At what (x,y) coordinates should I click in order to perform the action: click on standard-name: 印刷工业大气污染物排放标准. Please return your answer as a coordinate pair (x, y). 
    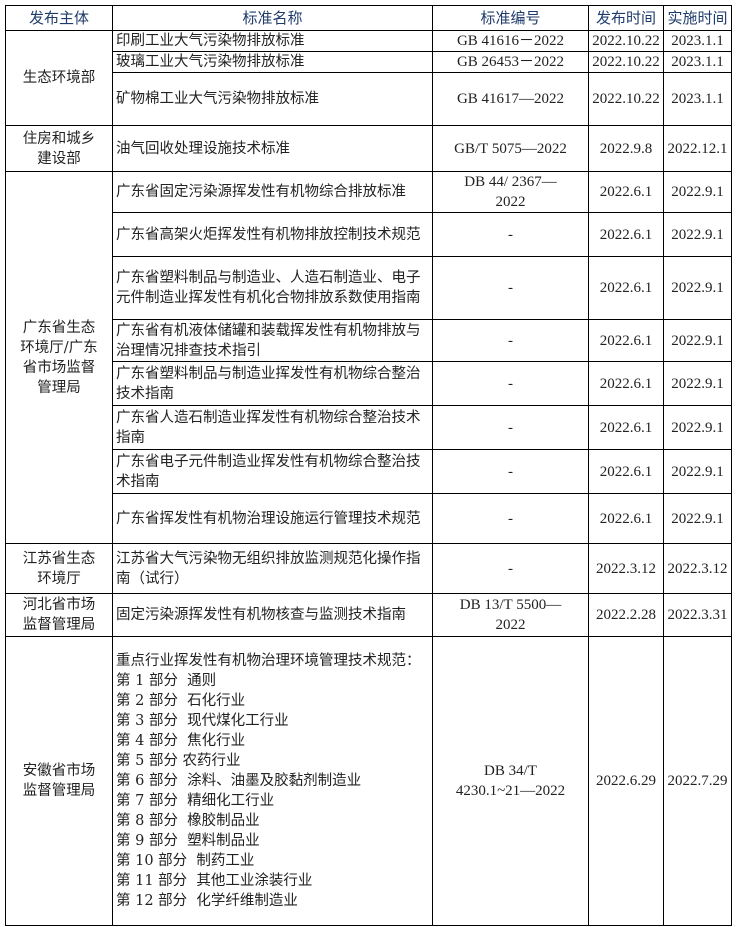
    Looking at the image, I should click on (210, 41).